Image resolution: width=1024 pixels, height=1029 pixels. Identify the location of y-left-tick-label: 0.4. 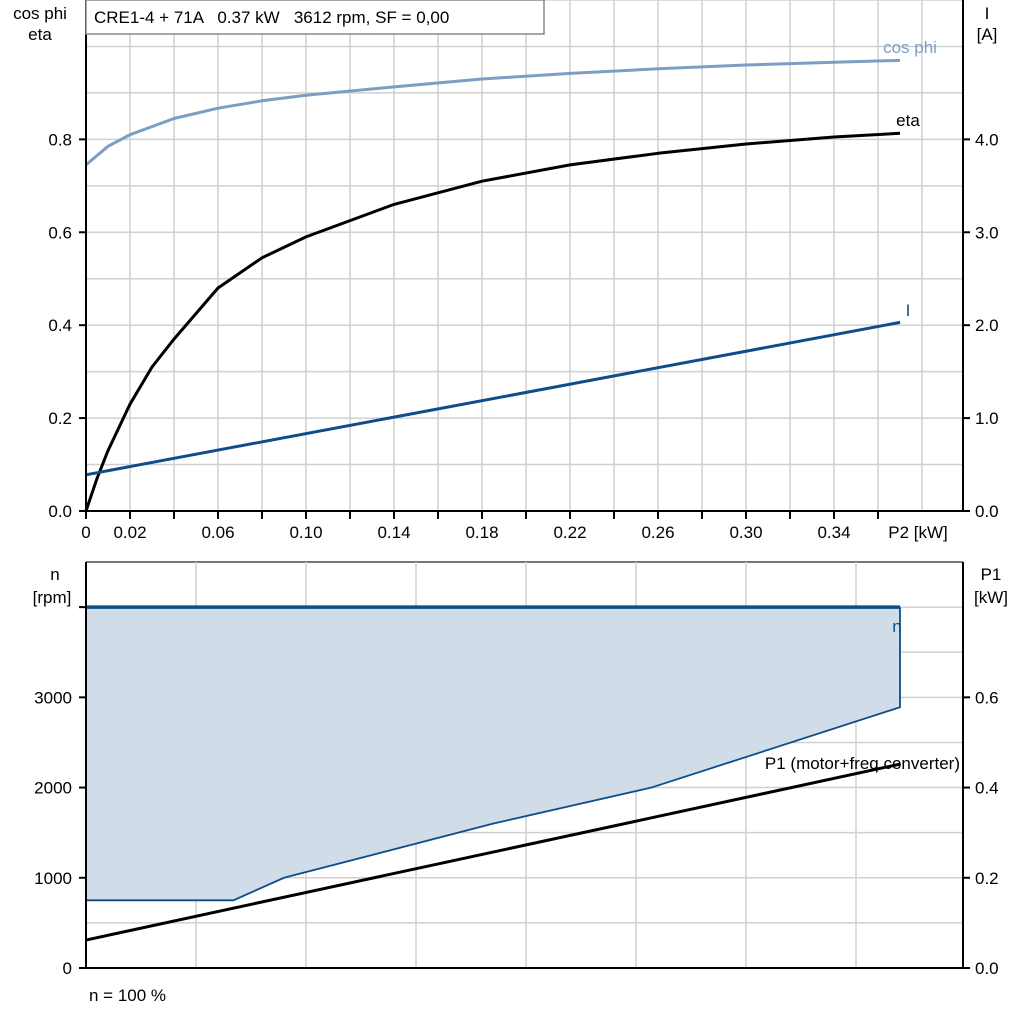
(60, 325).